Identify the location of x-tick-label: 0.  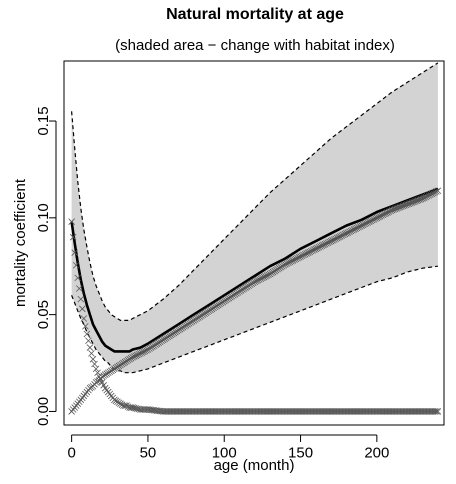
(71, 452).